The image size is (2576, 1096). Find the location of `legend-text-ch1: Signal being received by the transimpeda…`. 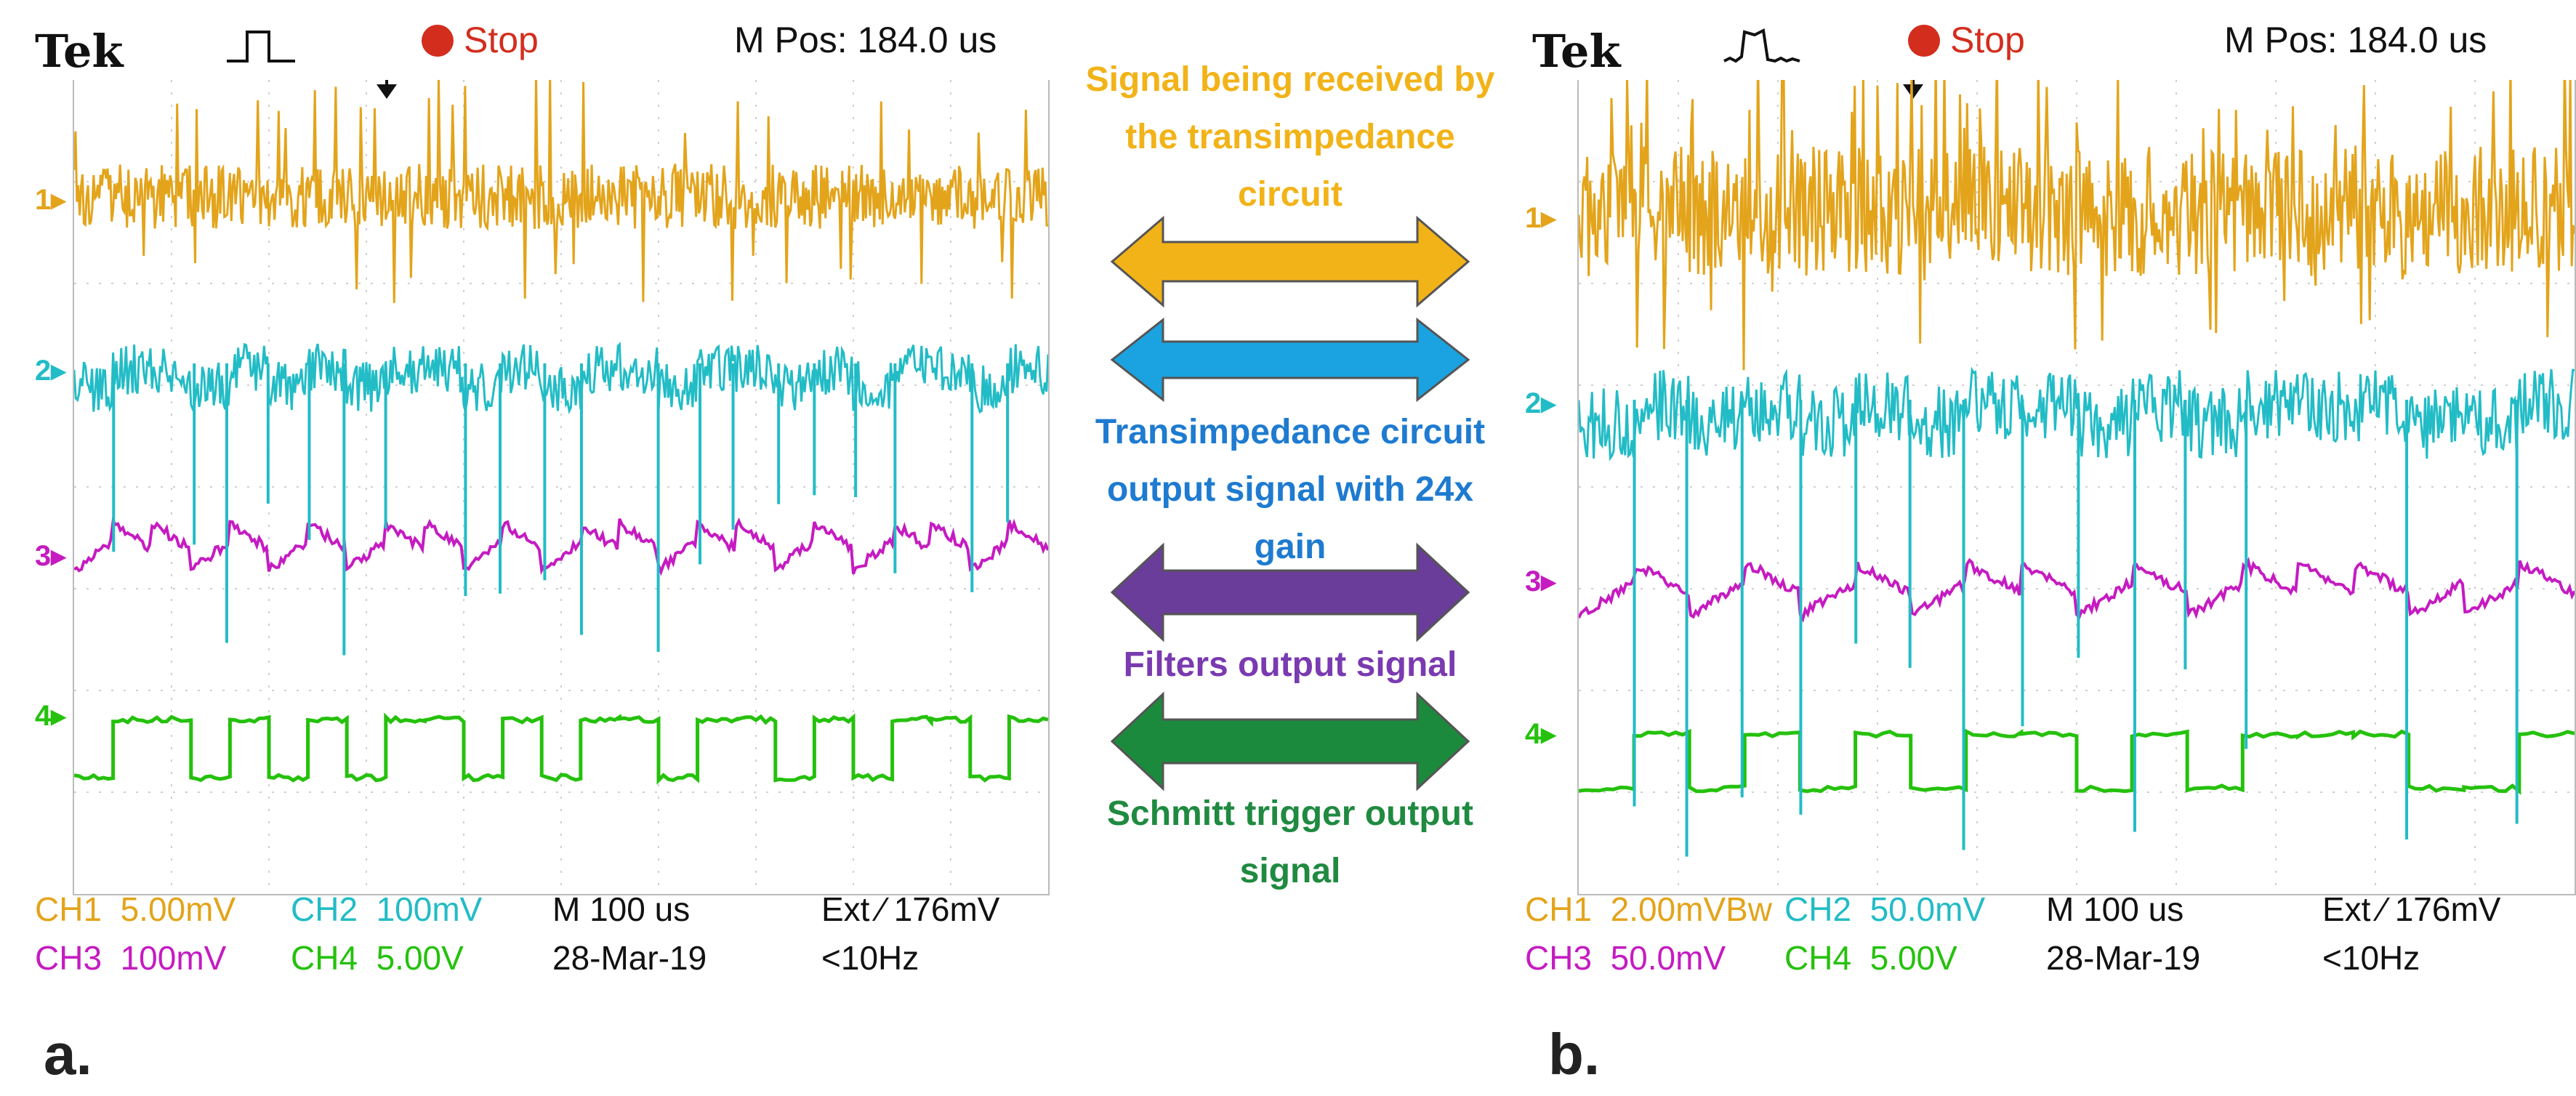

legend-text-ch1: Signal being received by the transimpeda… is located at coordinates (1290, 137).